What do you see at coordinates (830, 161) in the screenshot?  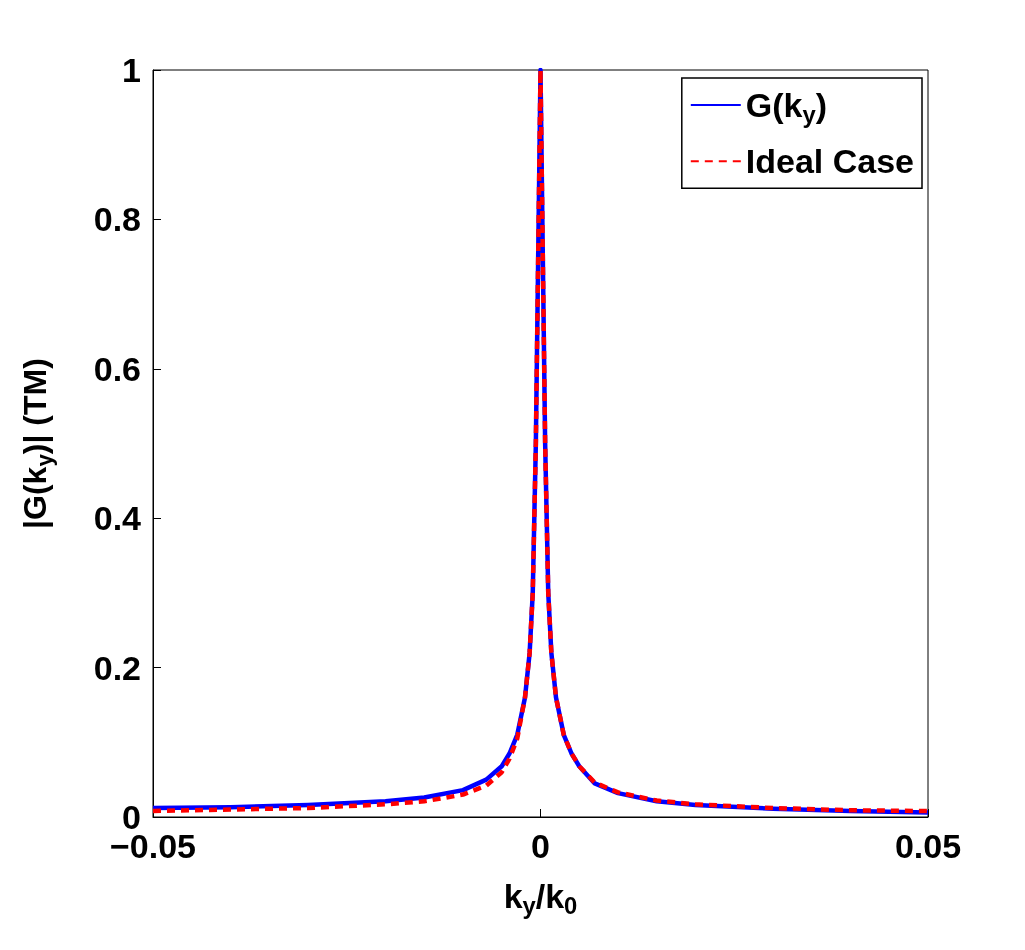 I see `legend-label: Ideal Case` at bounding box center [830, 161].